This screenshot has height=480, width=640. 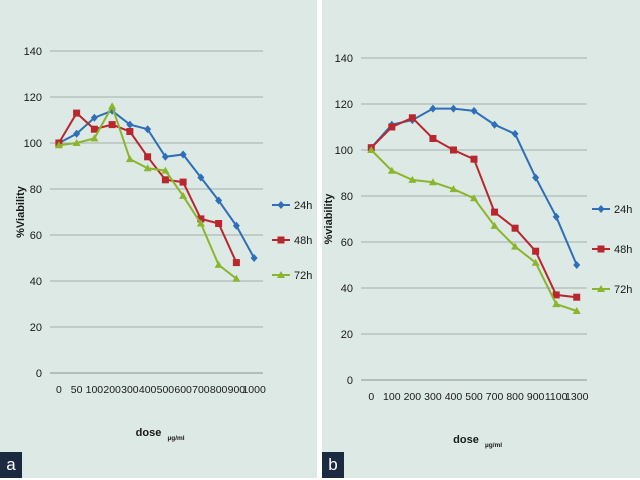 What do you see at coordinates (33, 144) in the screenshot?
I see `y-tick-label: 100` at bounding box center [33, 144].